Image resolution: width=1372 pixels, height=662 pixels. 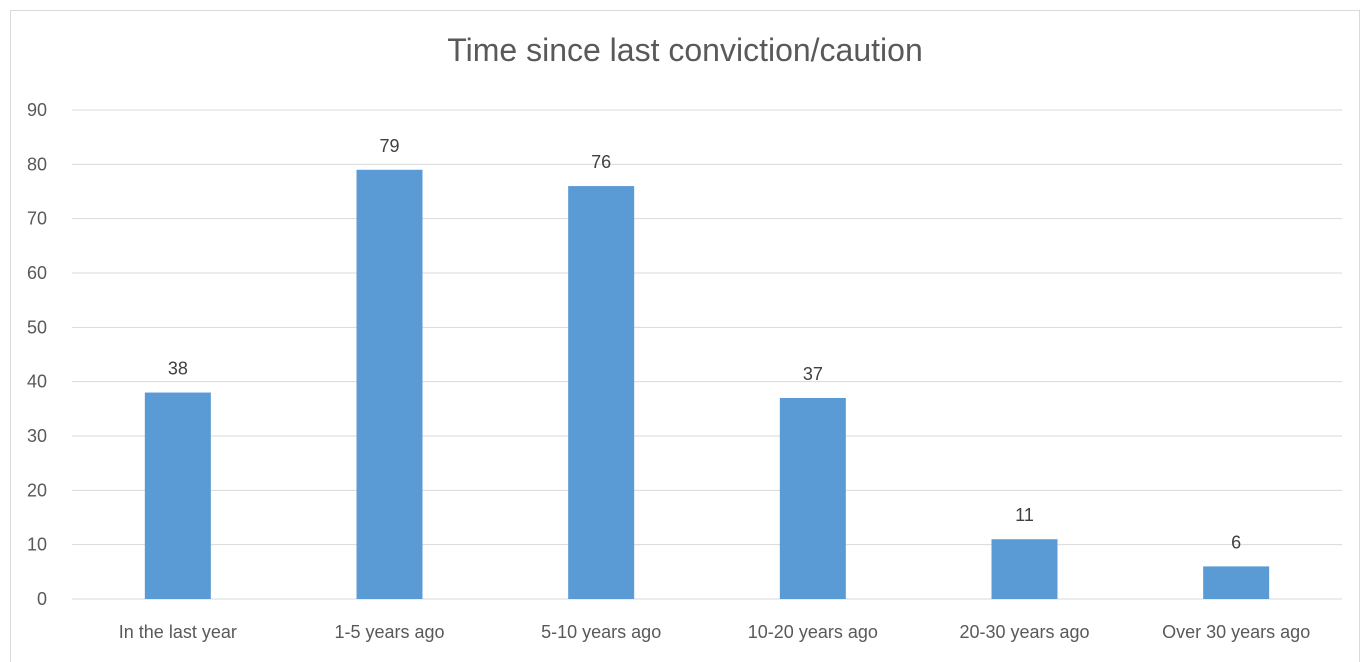 I want to click on x-tick-label: 10-20 years ago, so click(x=813, y=632).